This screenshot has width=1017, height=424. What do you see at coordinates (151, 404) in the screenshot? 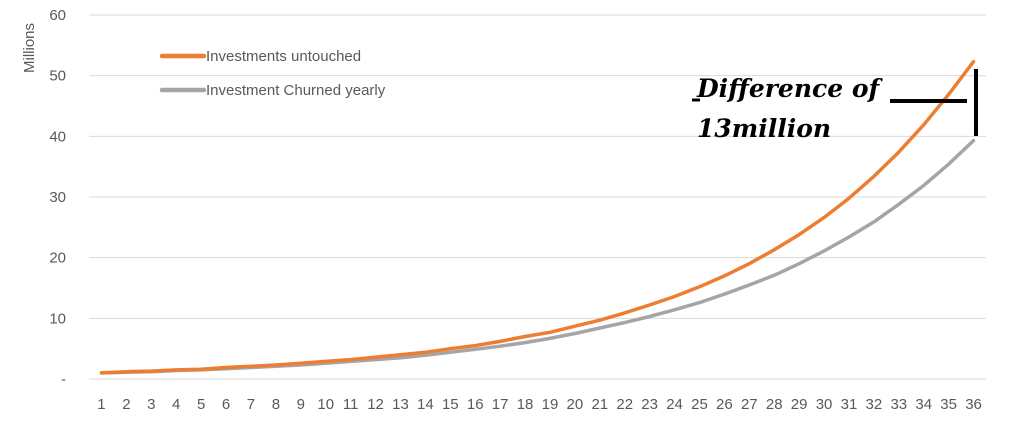
I see `x-tick-label: 3` at bounding box center [151, 404].